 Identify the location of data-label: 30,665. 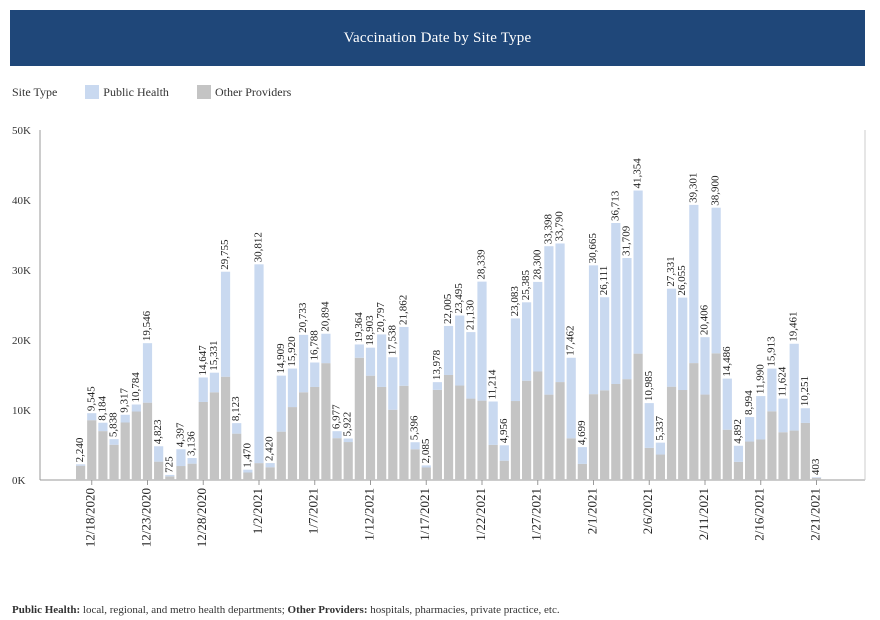
(593, 248).